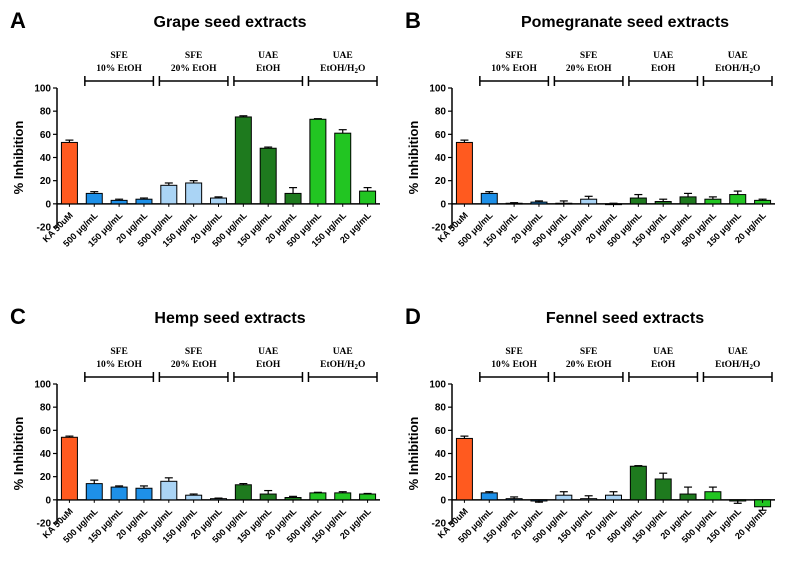  Describe the element at coordinates (625, 318) in the screenshot. I see `panel-title: Fennel seed extracts` at that location.